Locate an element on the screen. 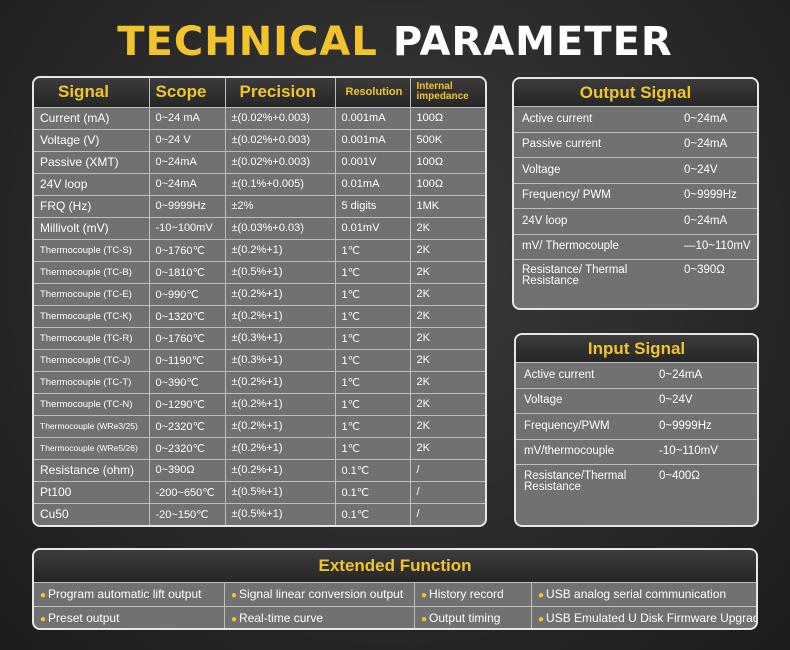 This screenshot has height=650, width=790. column-header-impedance: Internal impedance is located at coordinates (447, 92).